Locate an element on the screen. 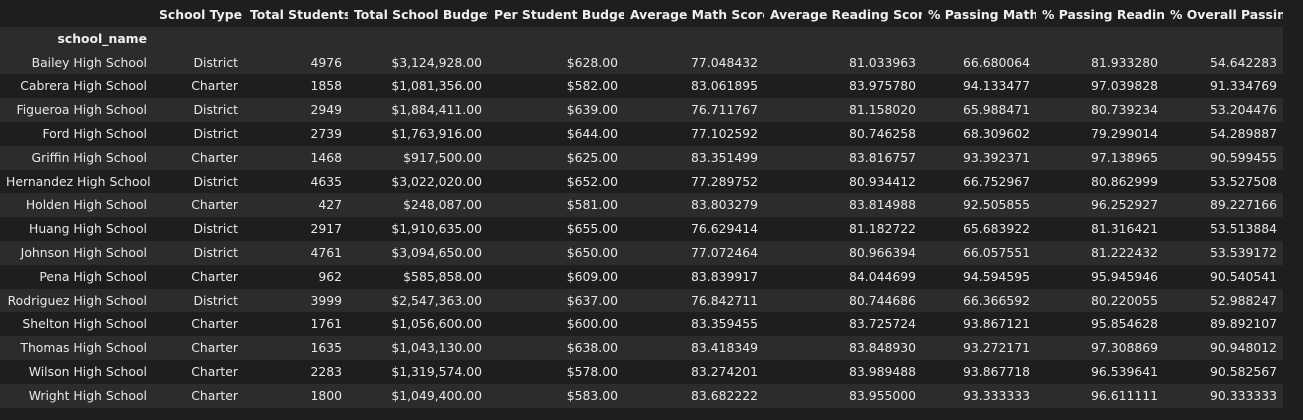 The image size is (1303, 420). table-cell: $583.00 is located at coordinates (592, 395).